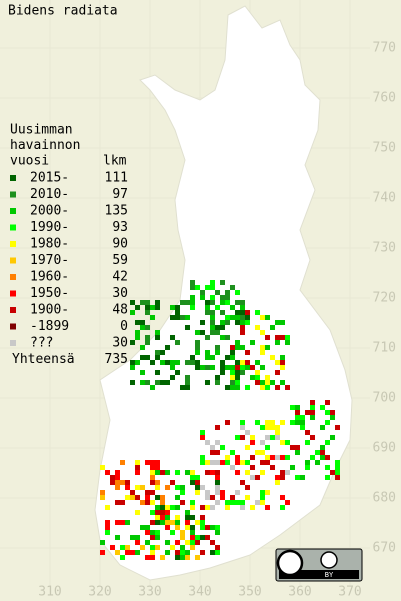  What do you see at coordinates (384, 248) in the screenshot?
I see `y-tick-label: 730` at bounding box center [384, 248].